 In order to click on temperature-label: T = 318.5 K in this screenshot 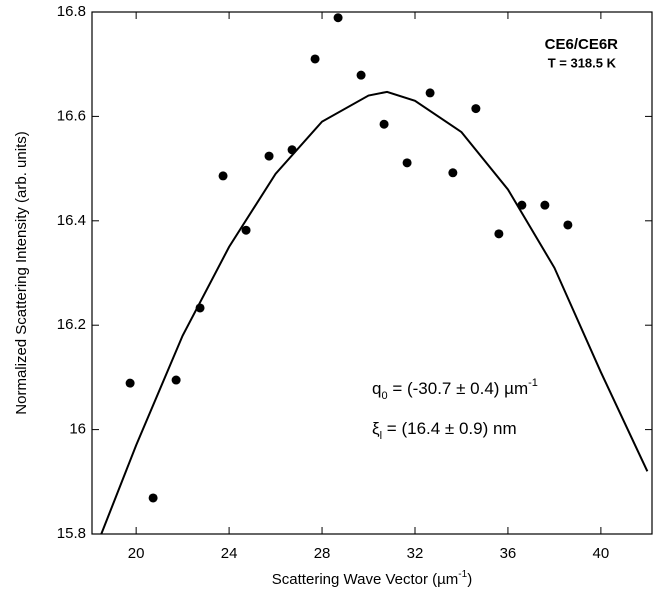, I will do `click(582, 62)`.